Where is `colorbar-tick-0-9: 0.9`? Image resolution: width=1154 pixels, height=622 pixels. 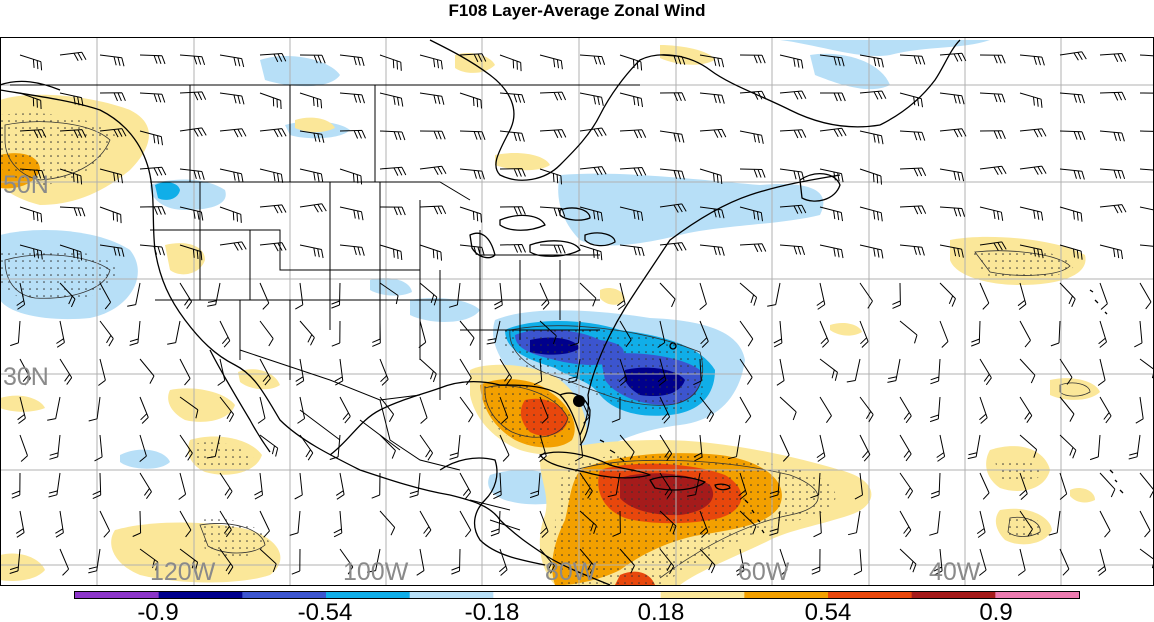
colorbar-tick-0-9: 0.9 is located at coordinates (995, 610).